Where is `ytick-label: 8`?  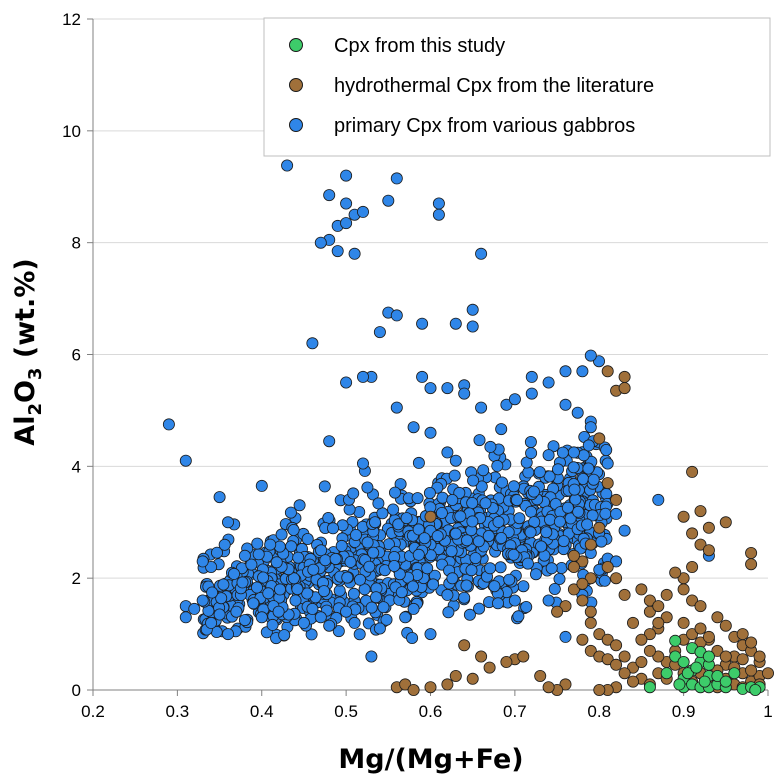 ytick-label: 8 is located at coordinates (76, 243).